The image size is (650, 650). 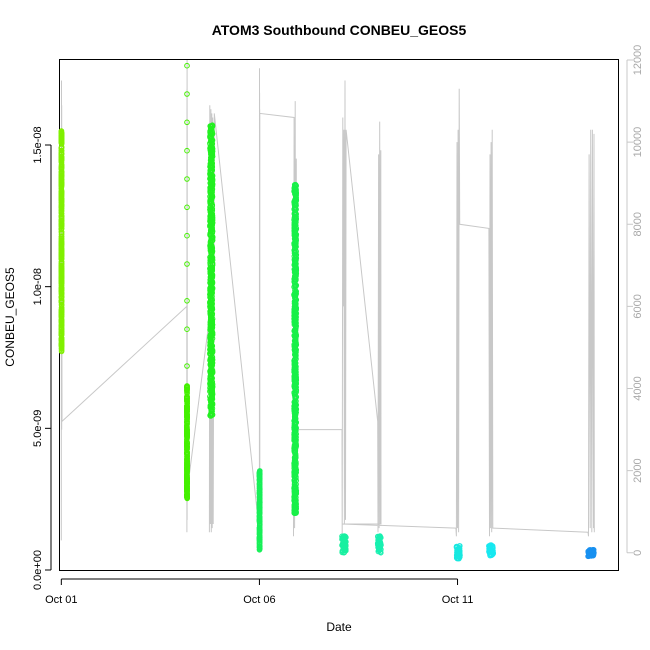 I want to click on chart-title: ATOM3 Southbound CONBEU_GEOS5, so click(x=339, y=30).